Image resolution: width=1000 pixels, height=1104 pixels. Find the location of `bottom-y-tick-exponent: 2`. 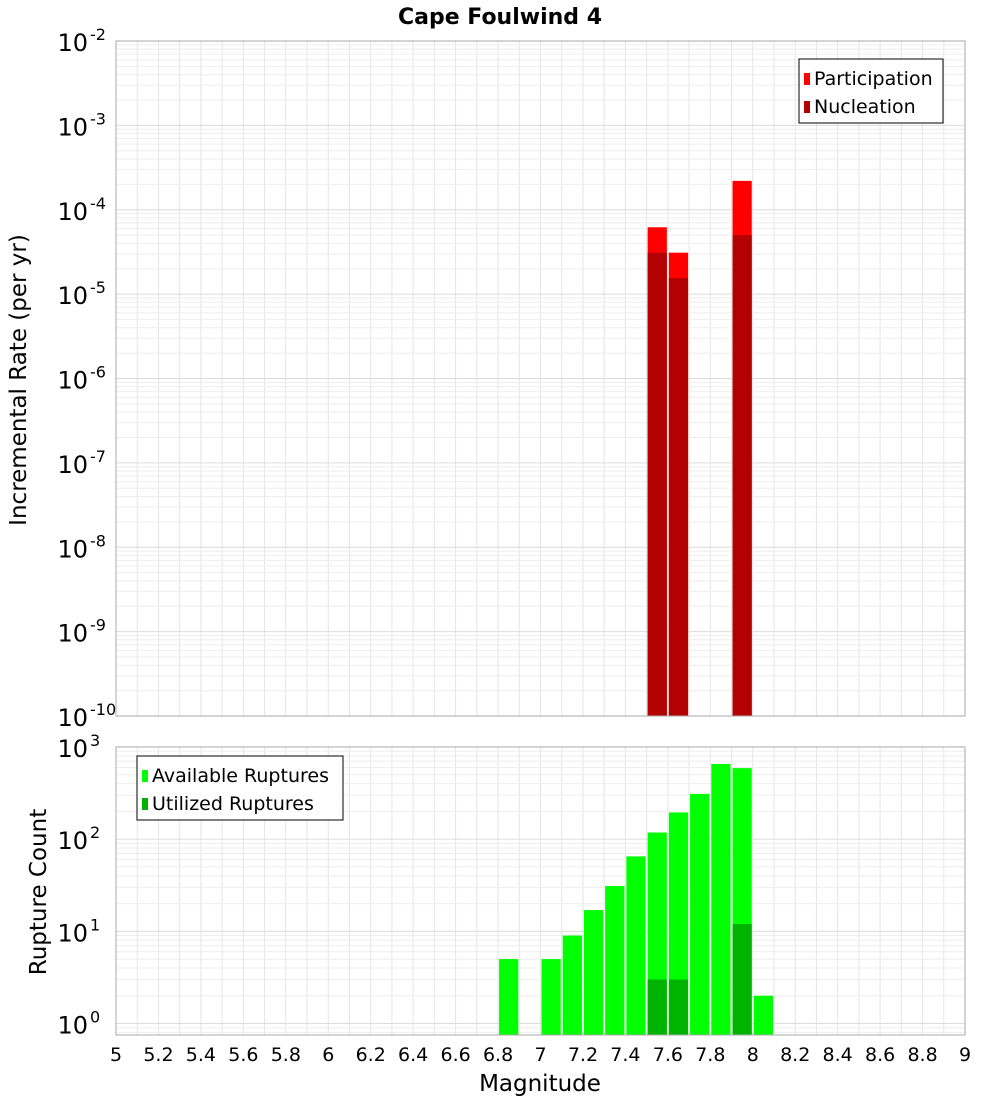

bottom-y-tick-exponent: 2 is located at coordinates (95, 832).